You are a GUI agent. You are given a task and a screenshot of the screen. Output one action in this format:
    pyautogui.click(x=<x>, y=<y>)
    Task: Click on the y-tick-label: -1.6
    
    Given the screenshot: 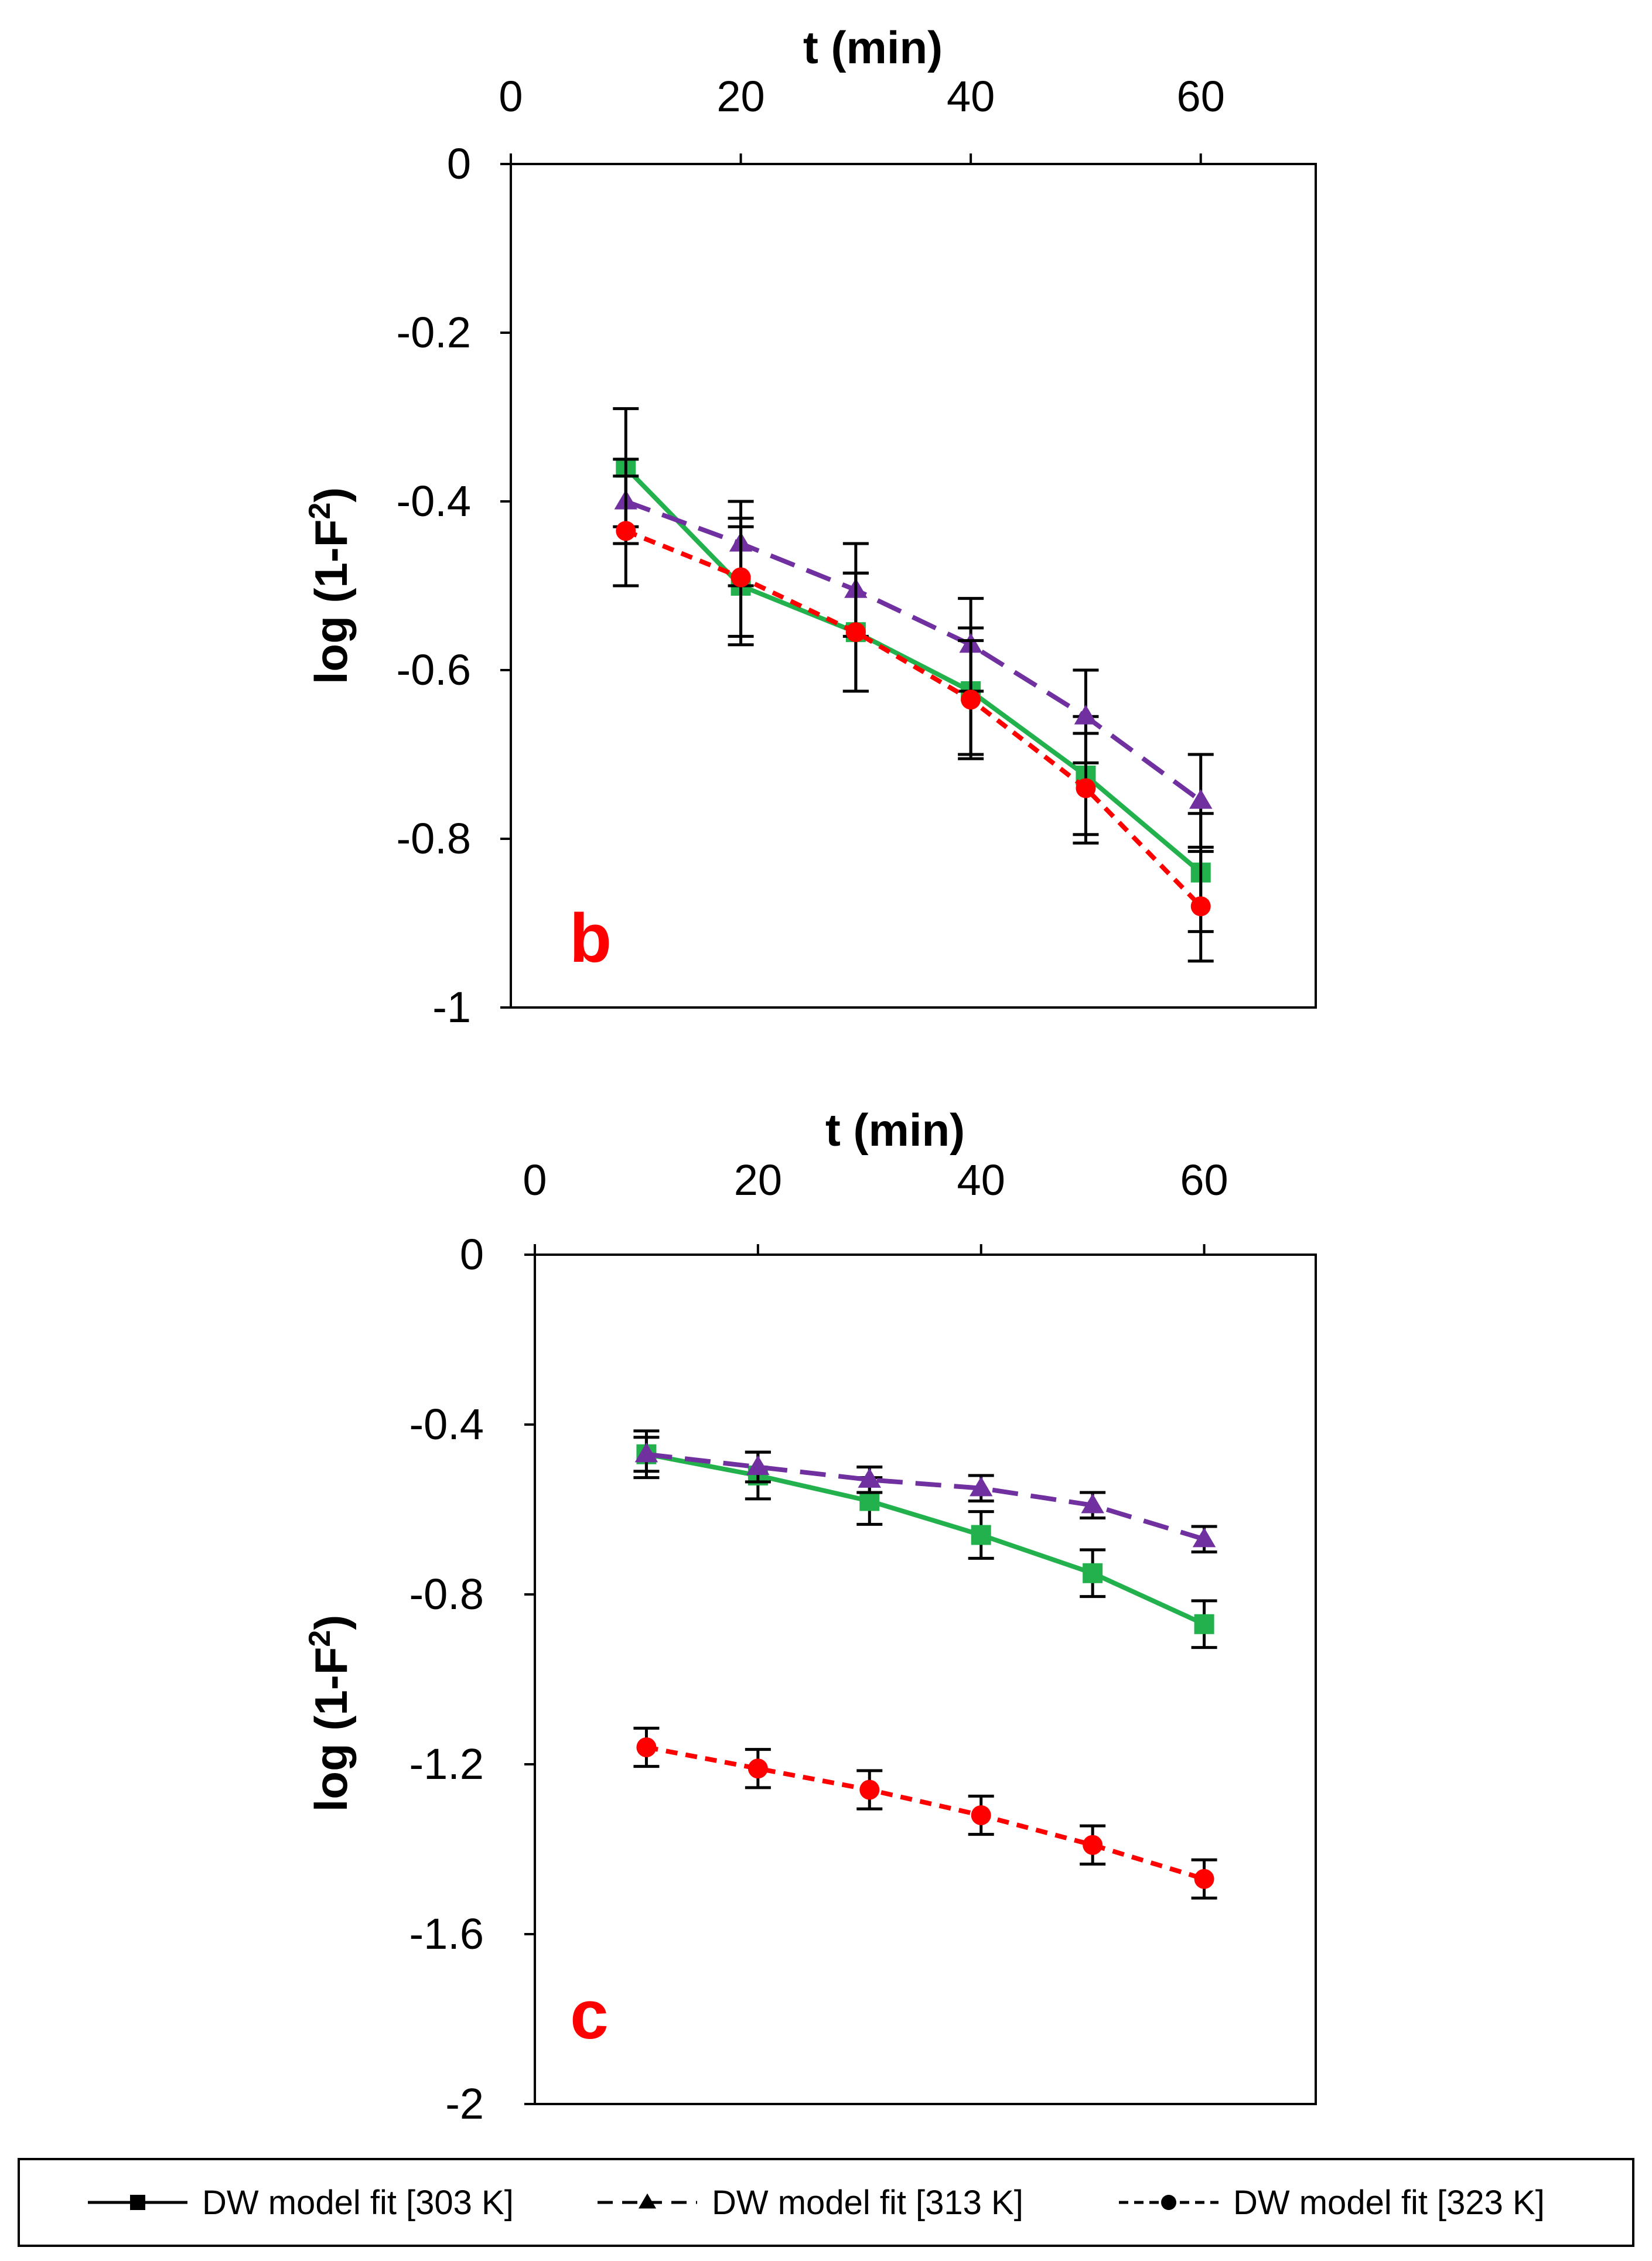 What is the action you would take?
    pyautogui.click(x=446, y=1934)
    